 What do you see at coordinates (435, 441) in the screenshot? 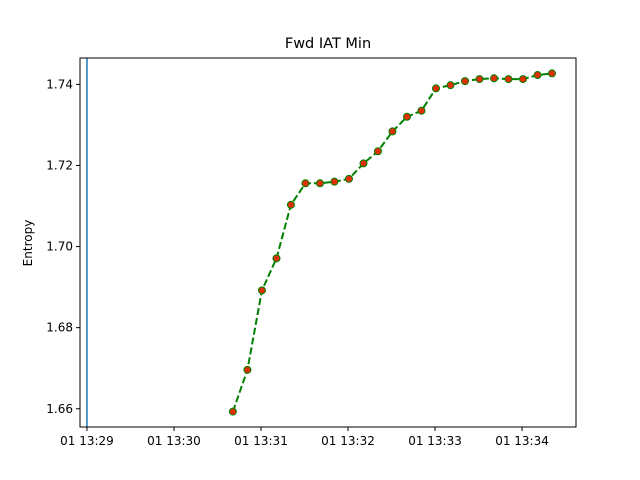
I see `x-tick-label: 01 13:33` at bounding box center [435, 441].